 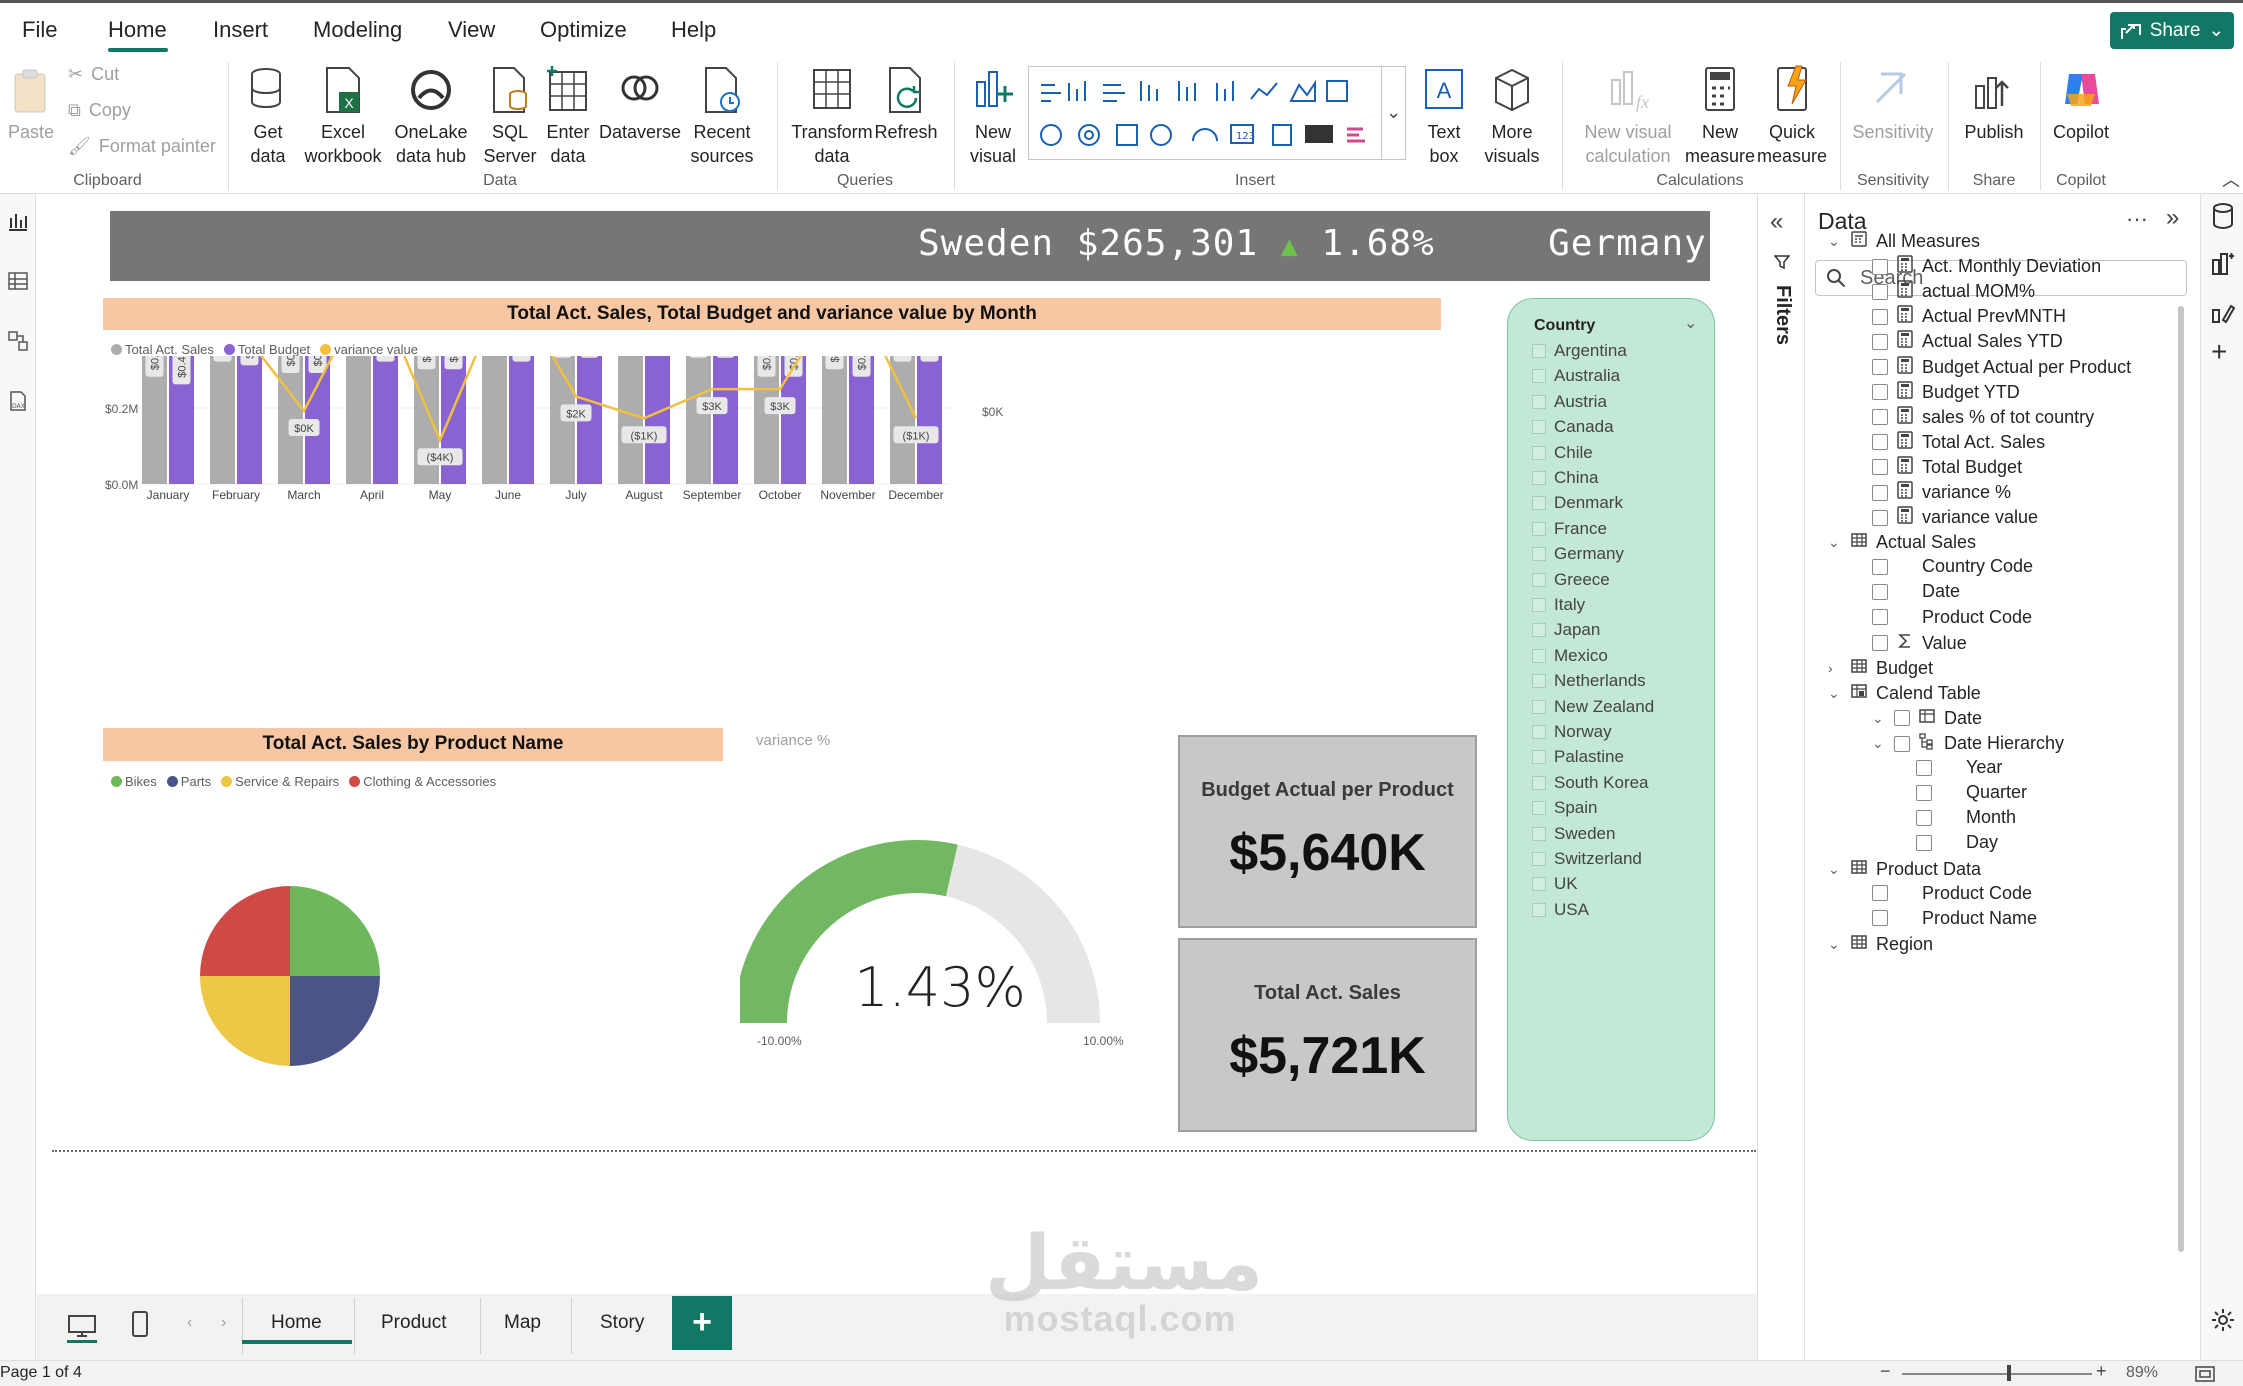 What do you see at coordinates (906, 104) in the screenshot?
I see `refresh-button: Refresh` at bounding box center [906, 104].